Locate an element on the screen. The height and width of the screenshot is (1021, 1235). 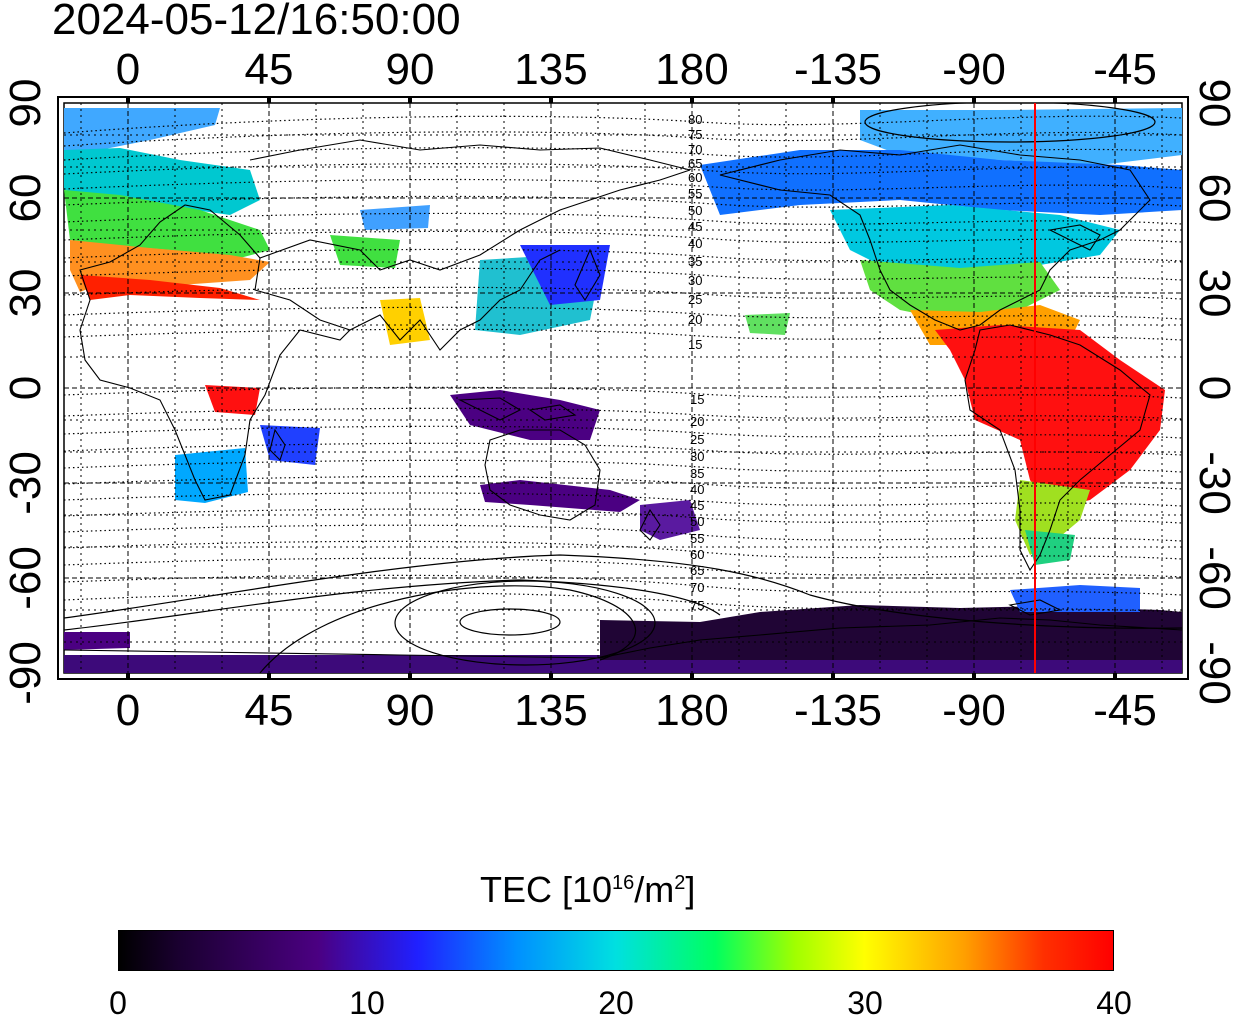
tec-region-arctic-europe is located at coordinates (142, 129).